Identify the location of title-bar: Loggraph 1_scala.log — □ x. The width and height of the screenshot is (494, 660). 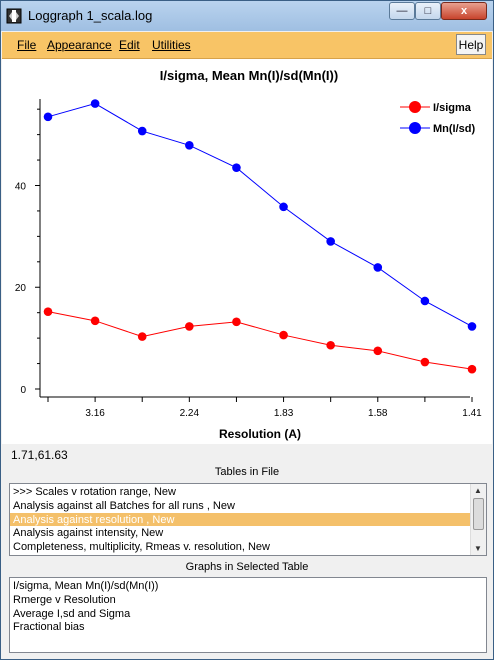
(247, 16).